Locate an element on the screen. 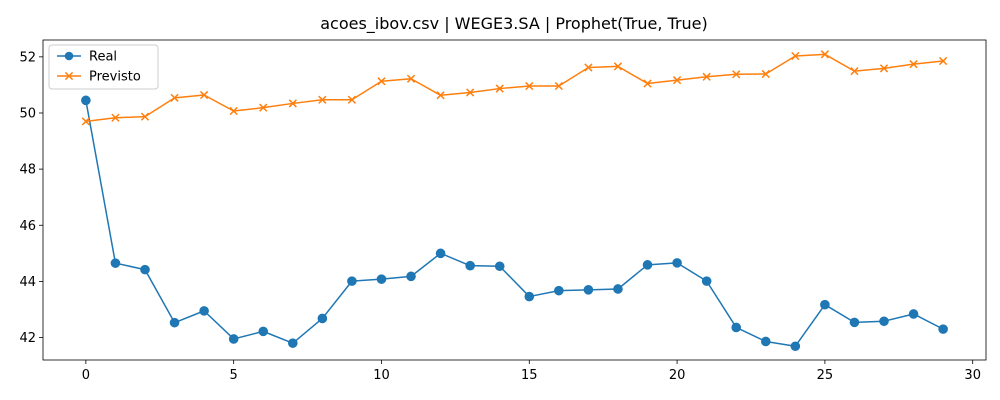  x-tick-label: 20 is located at coordinates (677, 375).